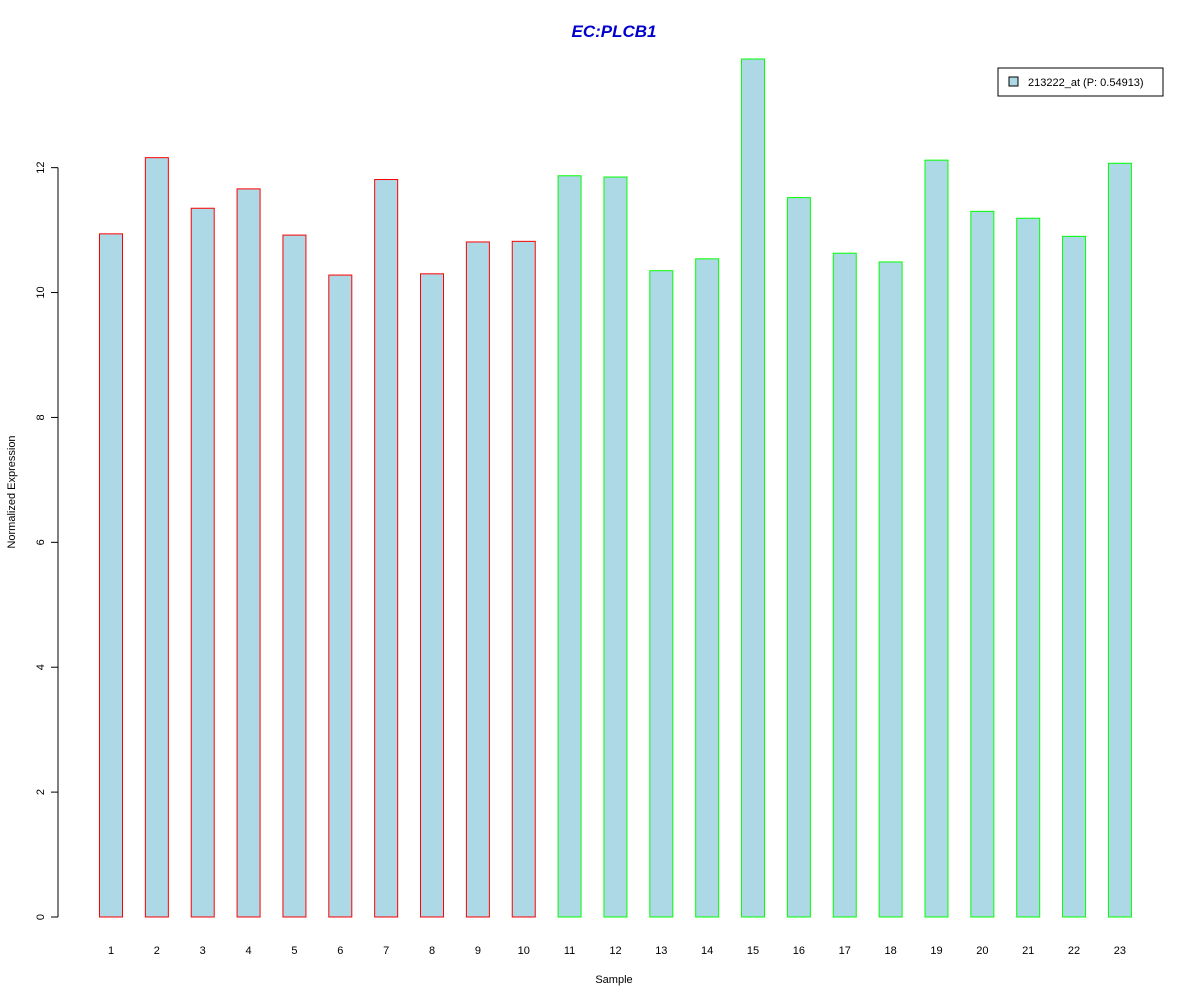 This screenshot has height=1000, width=1200. I want to click on x-tick-label: 12, so click(615, 951).